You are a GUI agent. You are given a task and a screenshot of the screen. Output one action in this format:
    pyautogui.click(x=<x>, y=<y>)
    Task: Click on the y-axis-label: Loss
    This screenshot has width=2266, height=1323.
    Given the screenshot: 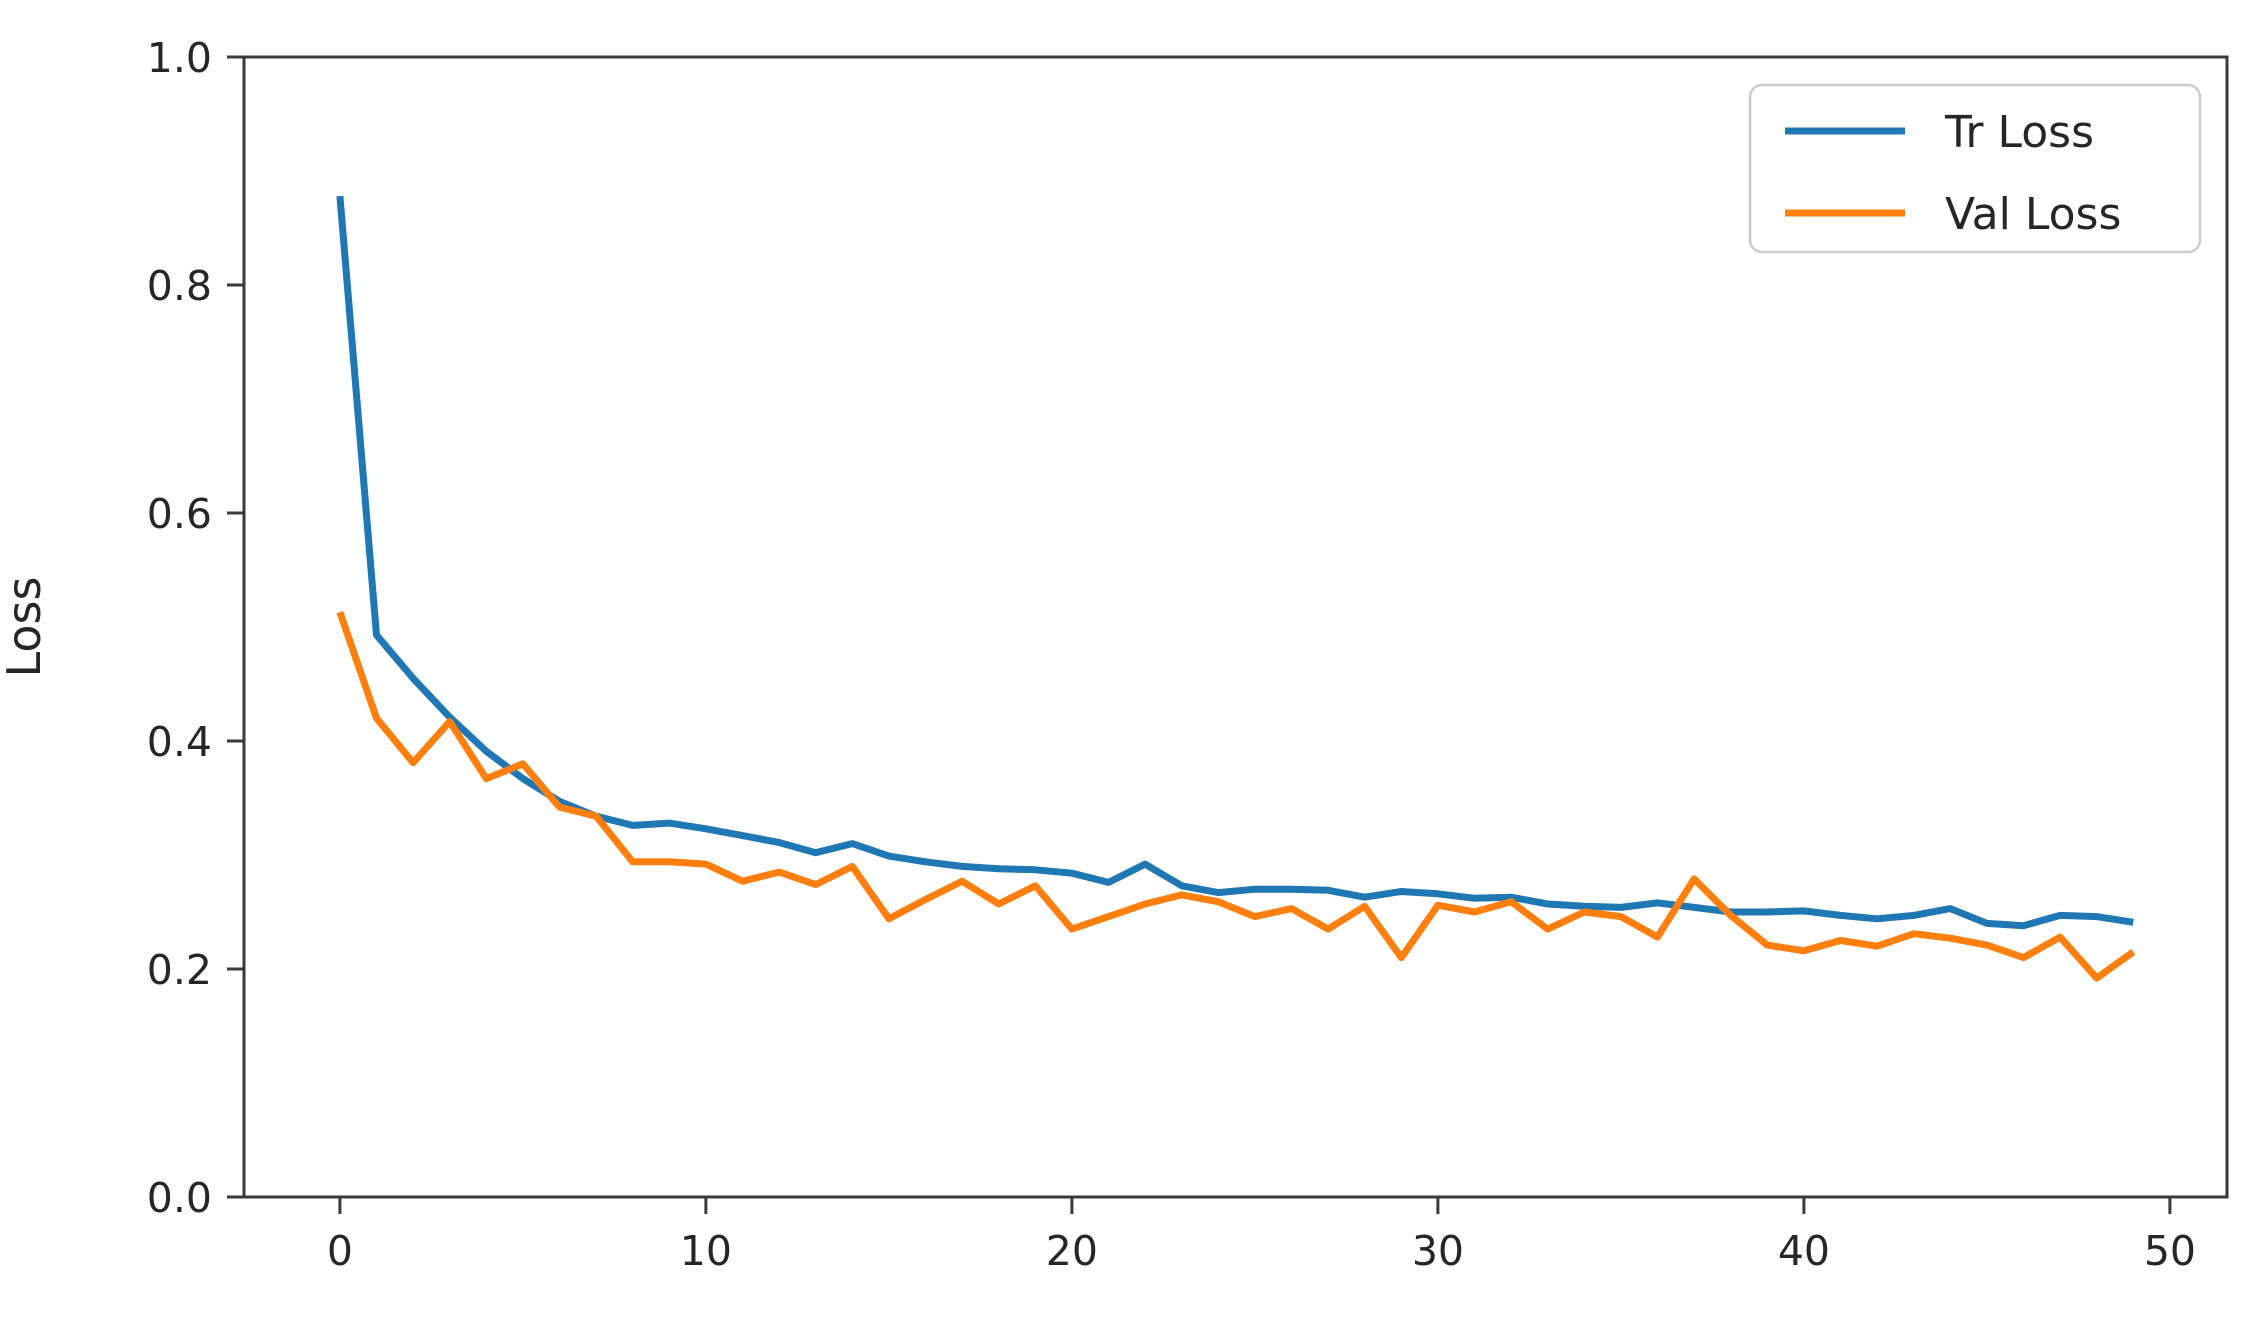 What is the action you would take?
    pyautogui.click(x=25, y=627)
    